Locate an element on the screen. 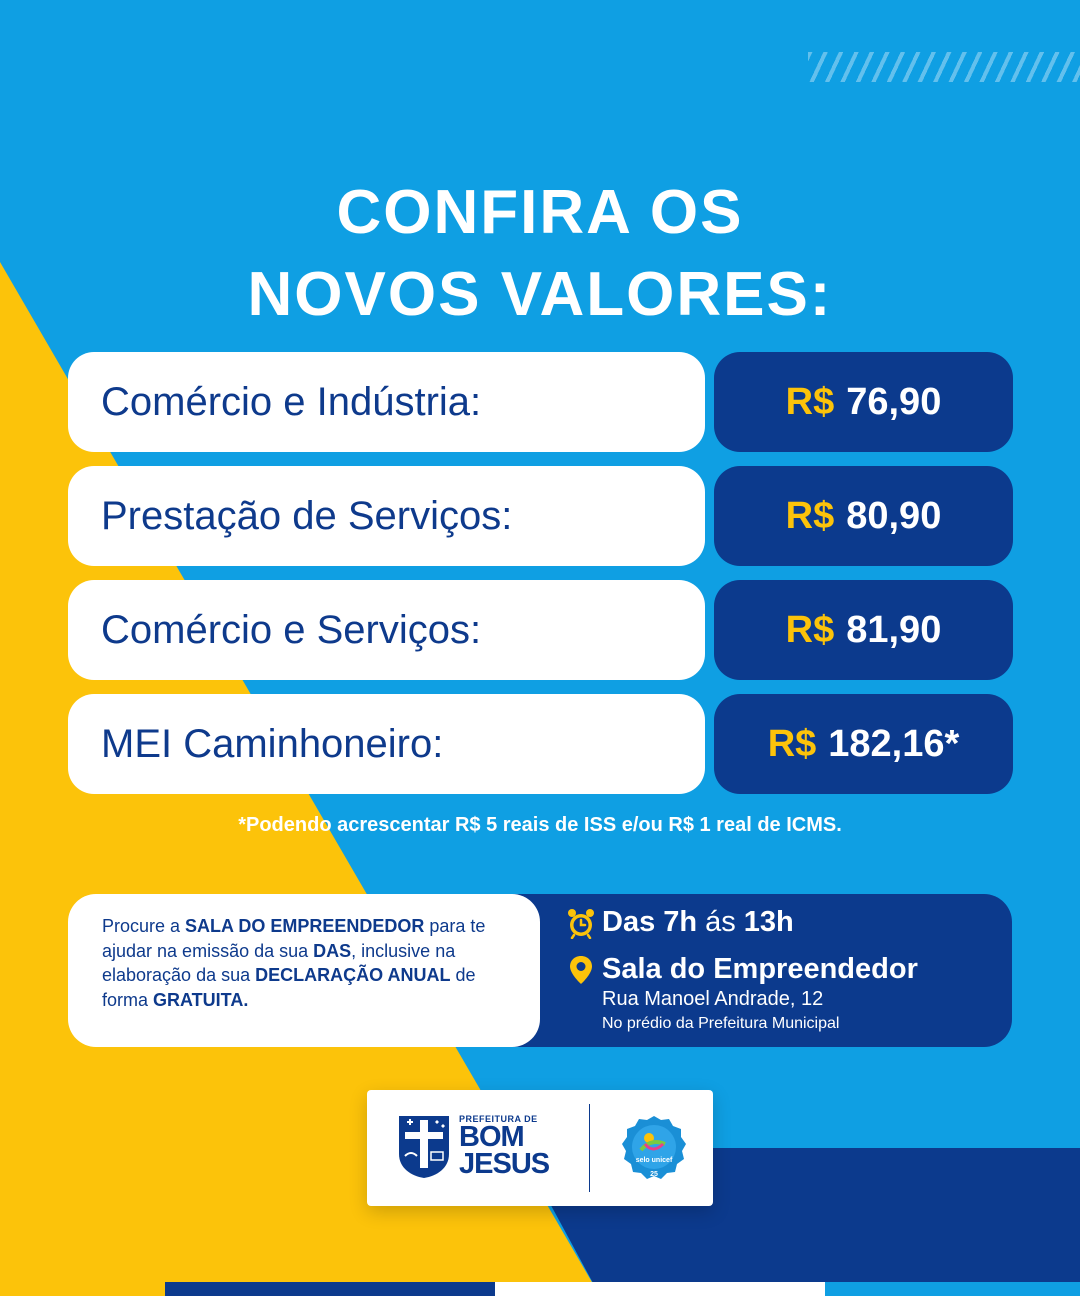 This screenshot has height=1296, width=1080. price-amount: 80,90 is located at coordinates (894, 515).